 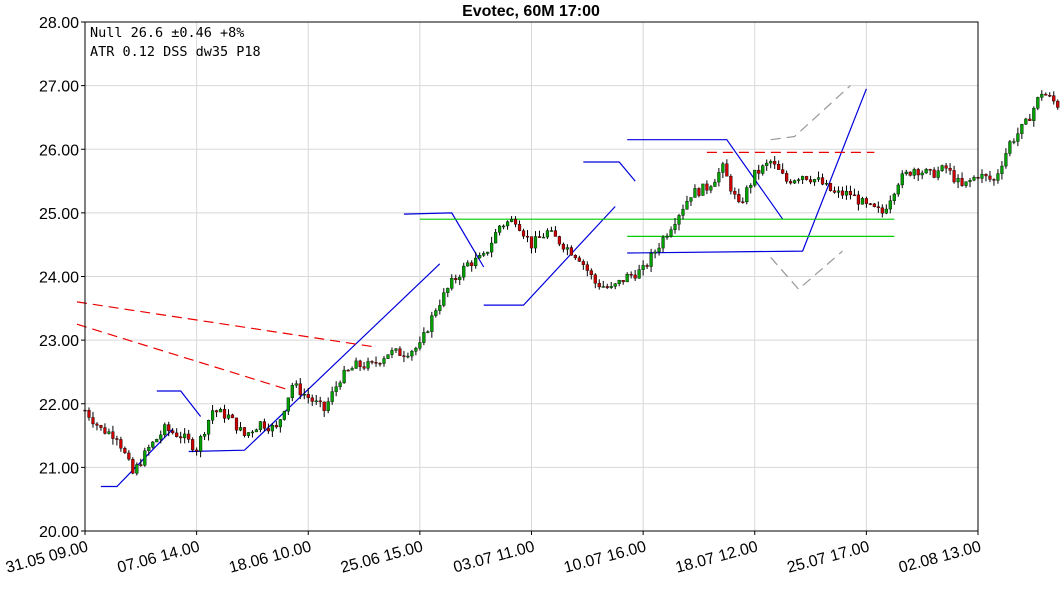 I want to click on y-tick-label: 27.00, so click(x=59, y=87).